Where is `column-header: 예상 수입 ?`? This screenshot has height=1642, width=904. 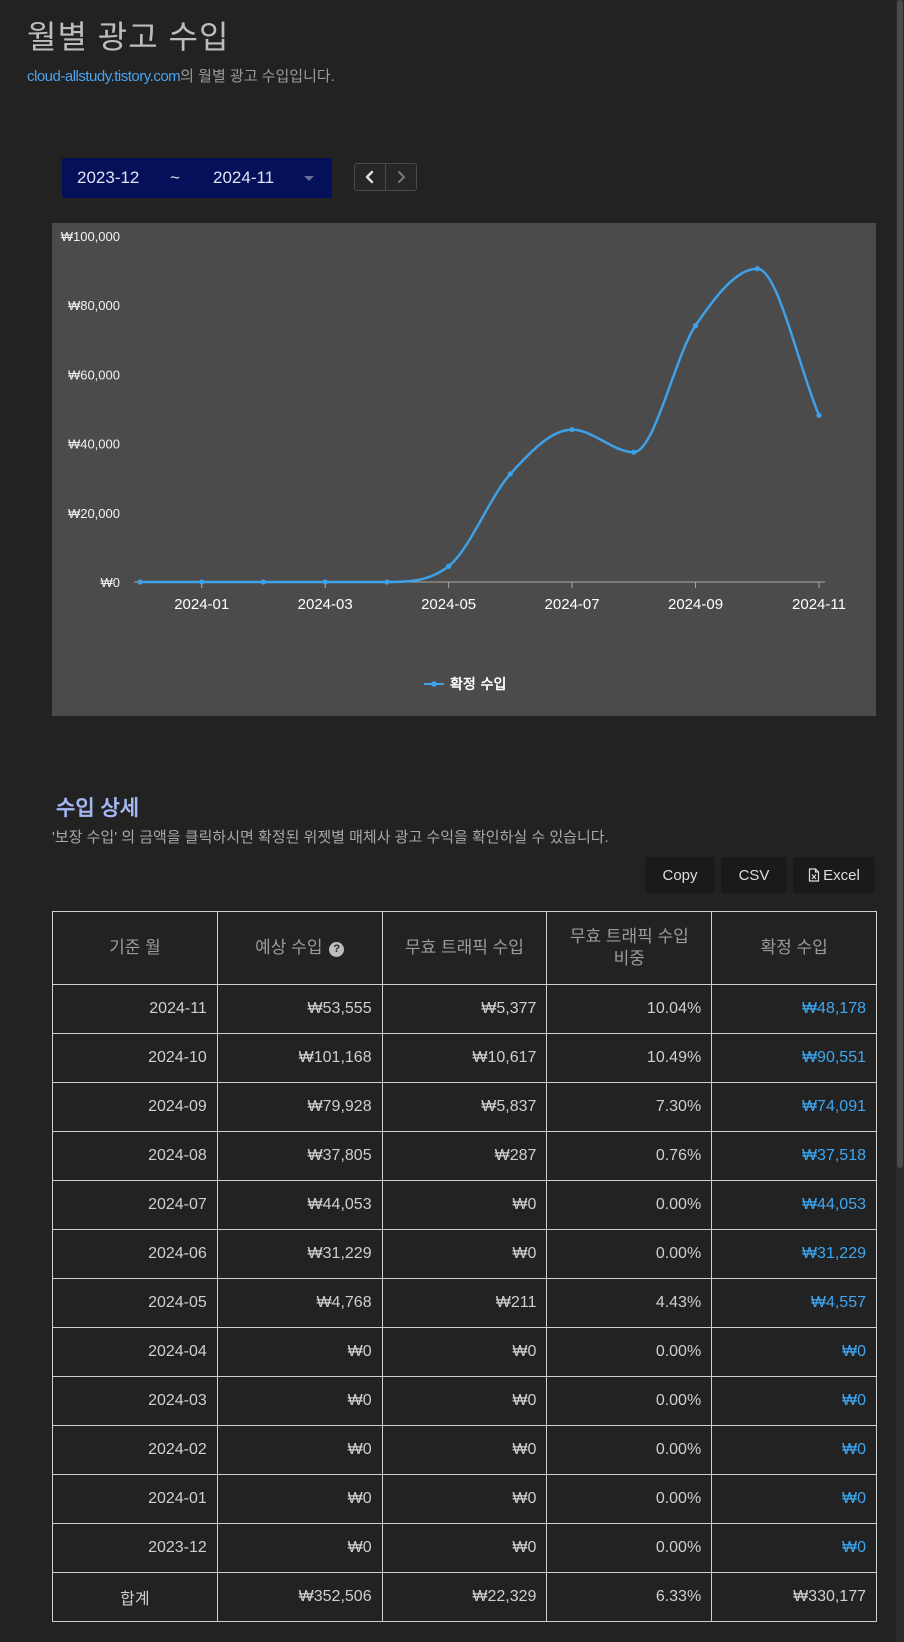
column-header: 예상 수입 ? is located at coordinates (299, 948).